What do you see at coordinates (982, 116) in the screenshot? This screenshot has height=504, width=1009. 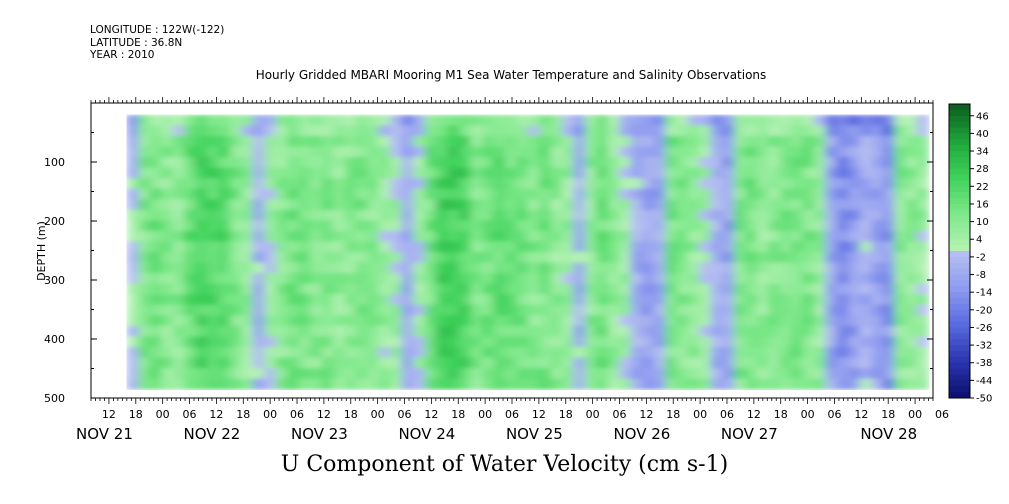 I see `colorbar-label: 46` at bounding box center [982, 116].